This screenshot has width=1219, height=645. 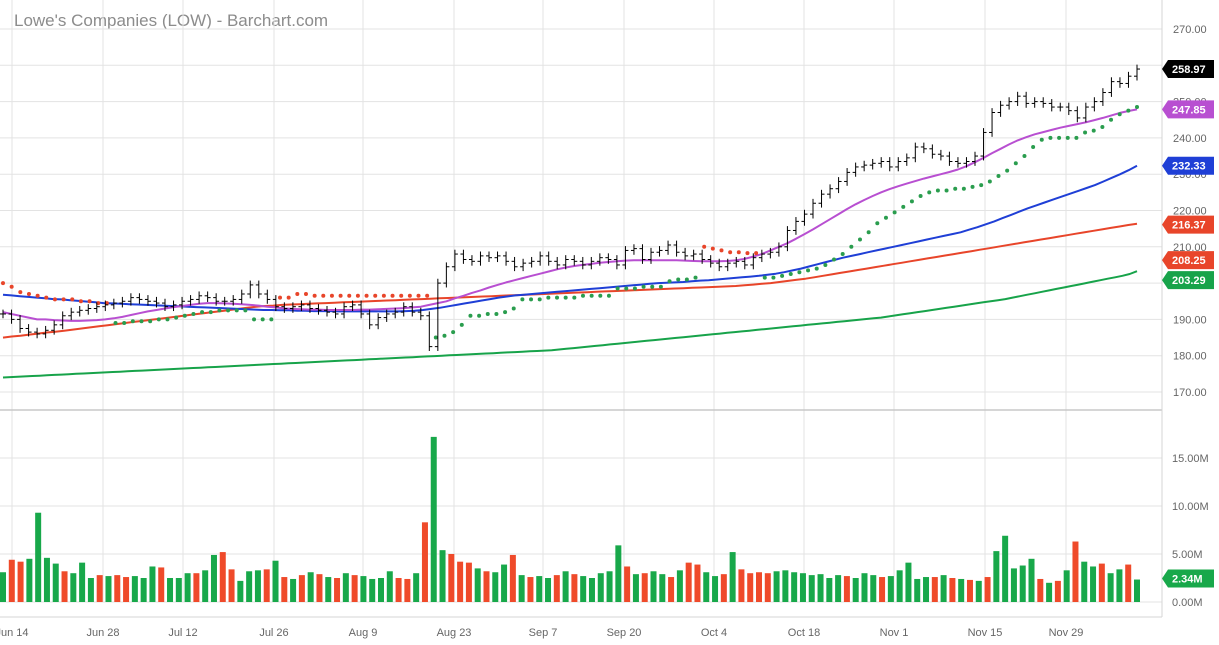 I want to click on volume-tag: 2.34M, so click(x=1188, y=578).